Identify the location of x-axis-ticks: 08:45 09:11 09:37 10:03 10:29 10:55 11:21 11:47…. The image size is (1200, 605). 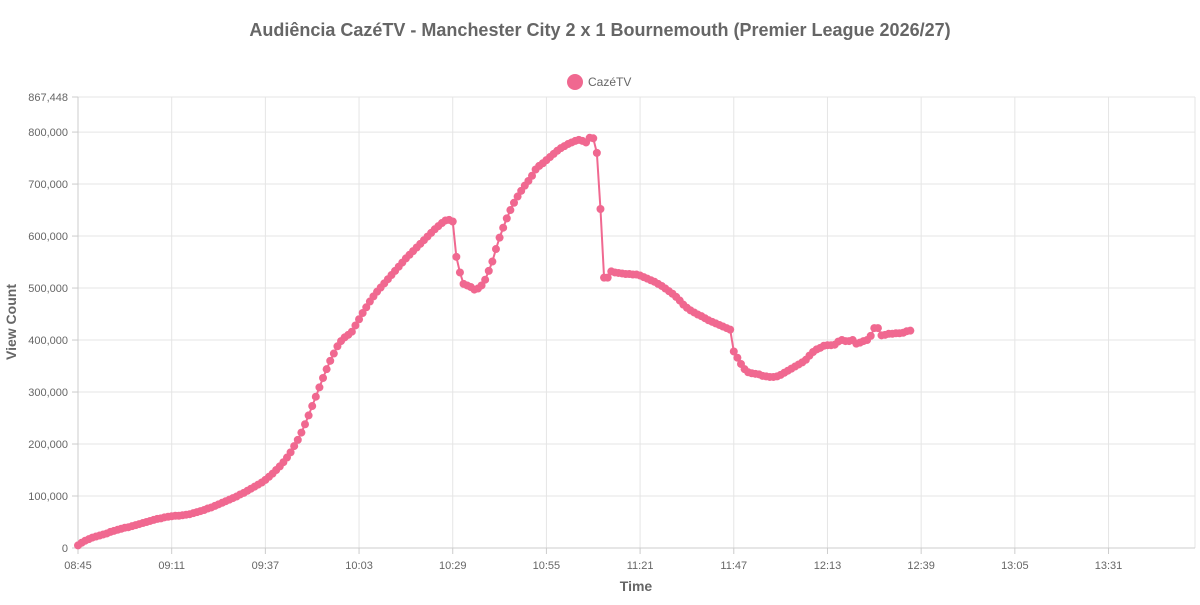
(593, 566).